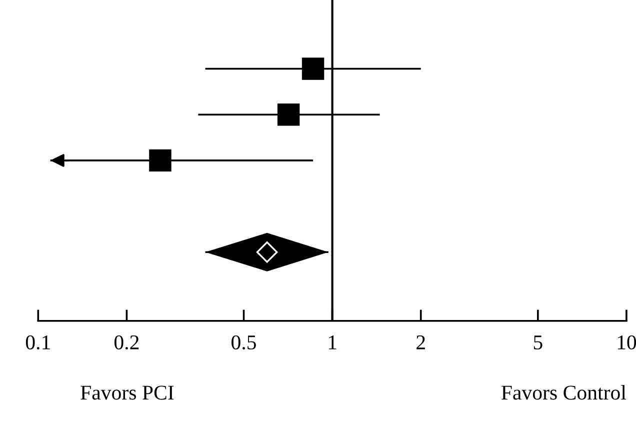  I want to click on x-tick-label: 5, so click(538, 343).